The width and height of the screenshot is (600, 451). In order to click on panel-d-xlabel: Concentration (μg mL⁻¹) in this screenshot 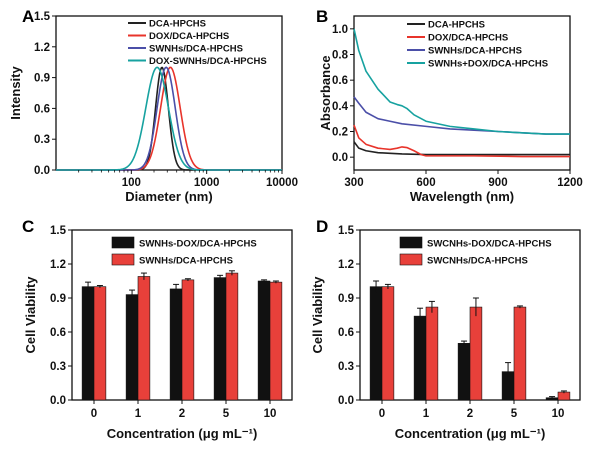, I will do `click(470, 433)`.